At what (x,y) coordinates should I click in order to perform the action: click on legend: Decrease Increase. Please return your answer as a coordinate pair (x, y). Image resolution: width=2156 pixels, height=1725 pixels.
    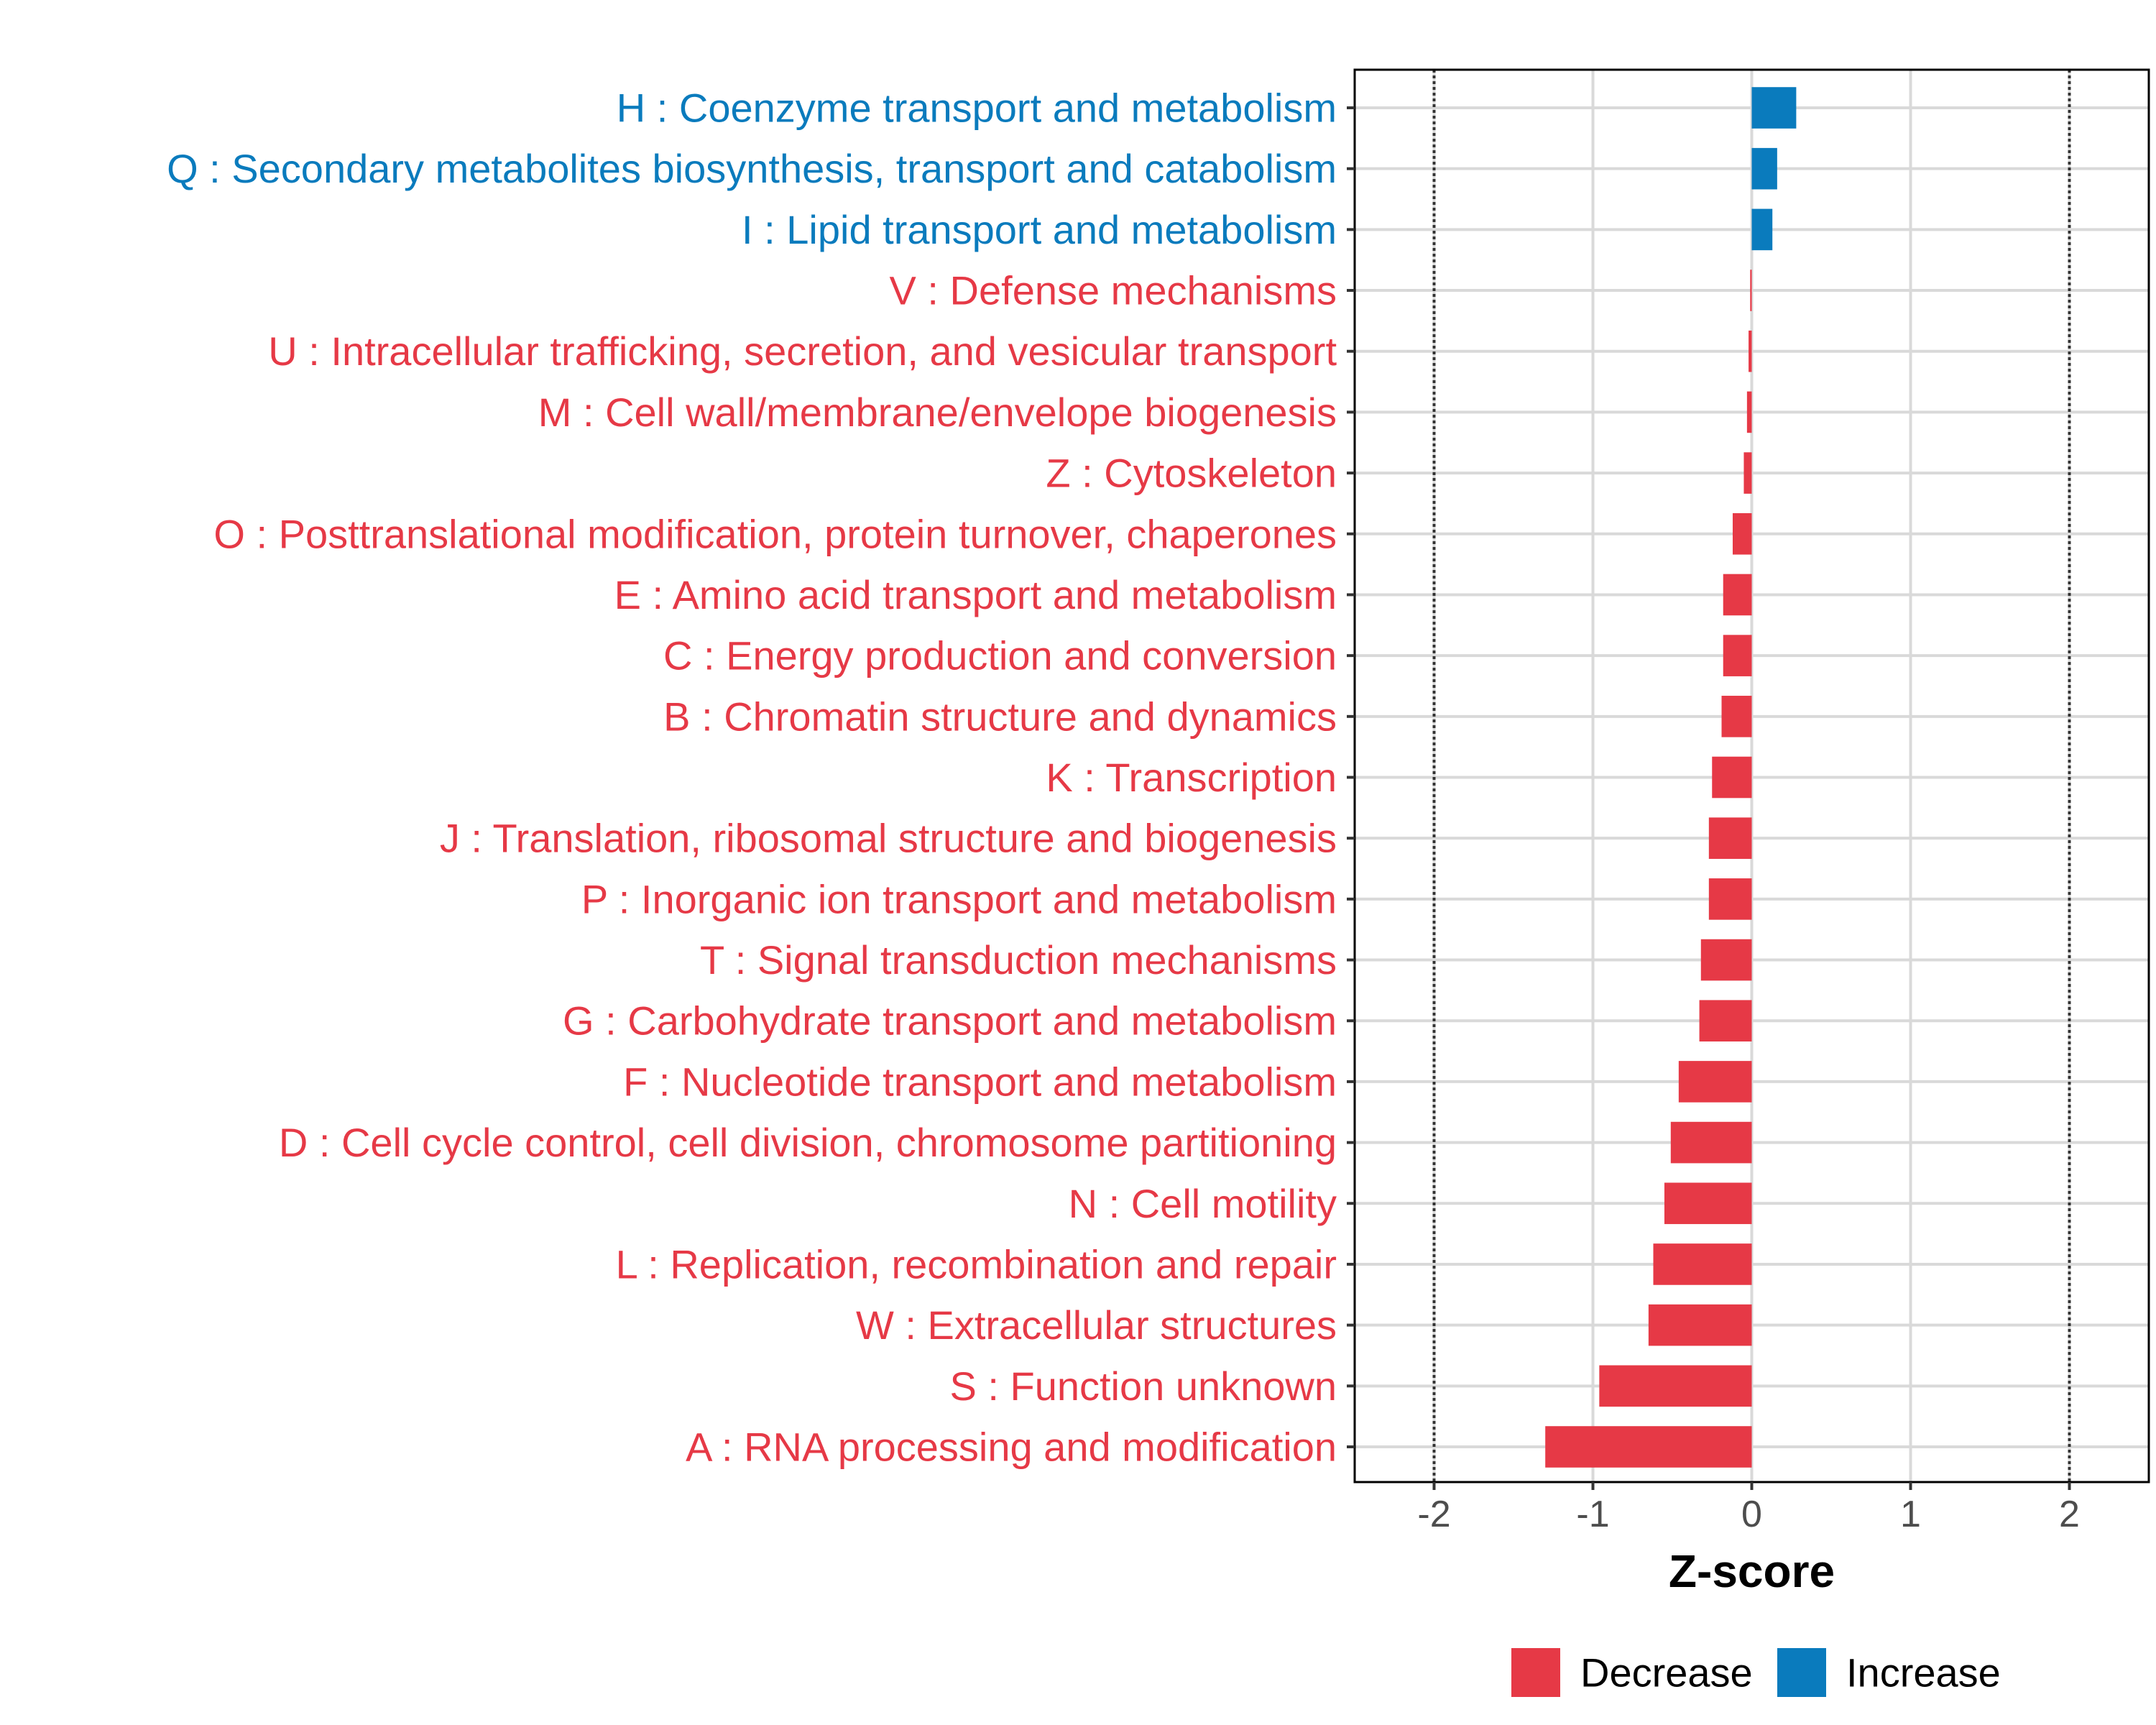
    Looking at the image, I should click on (1756, 1672).